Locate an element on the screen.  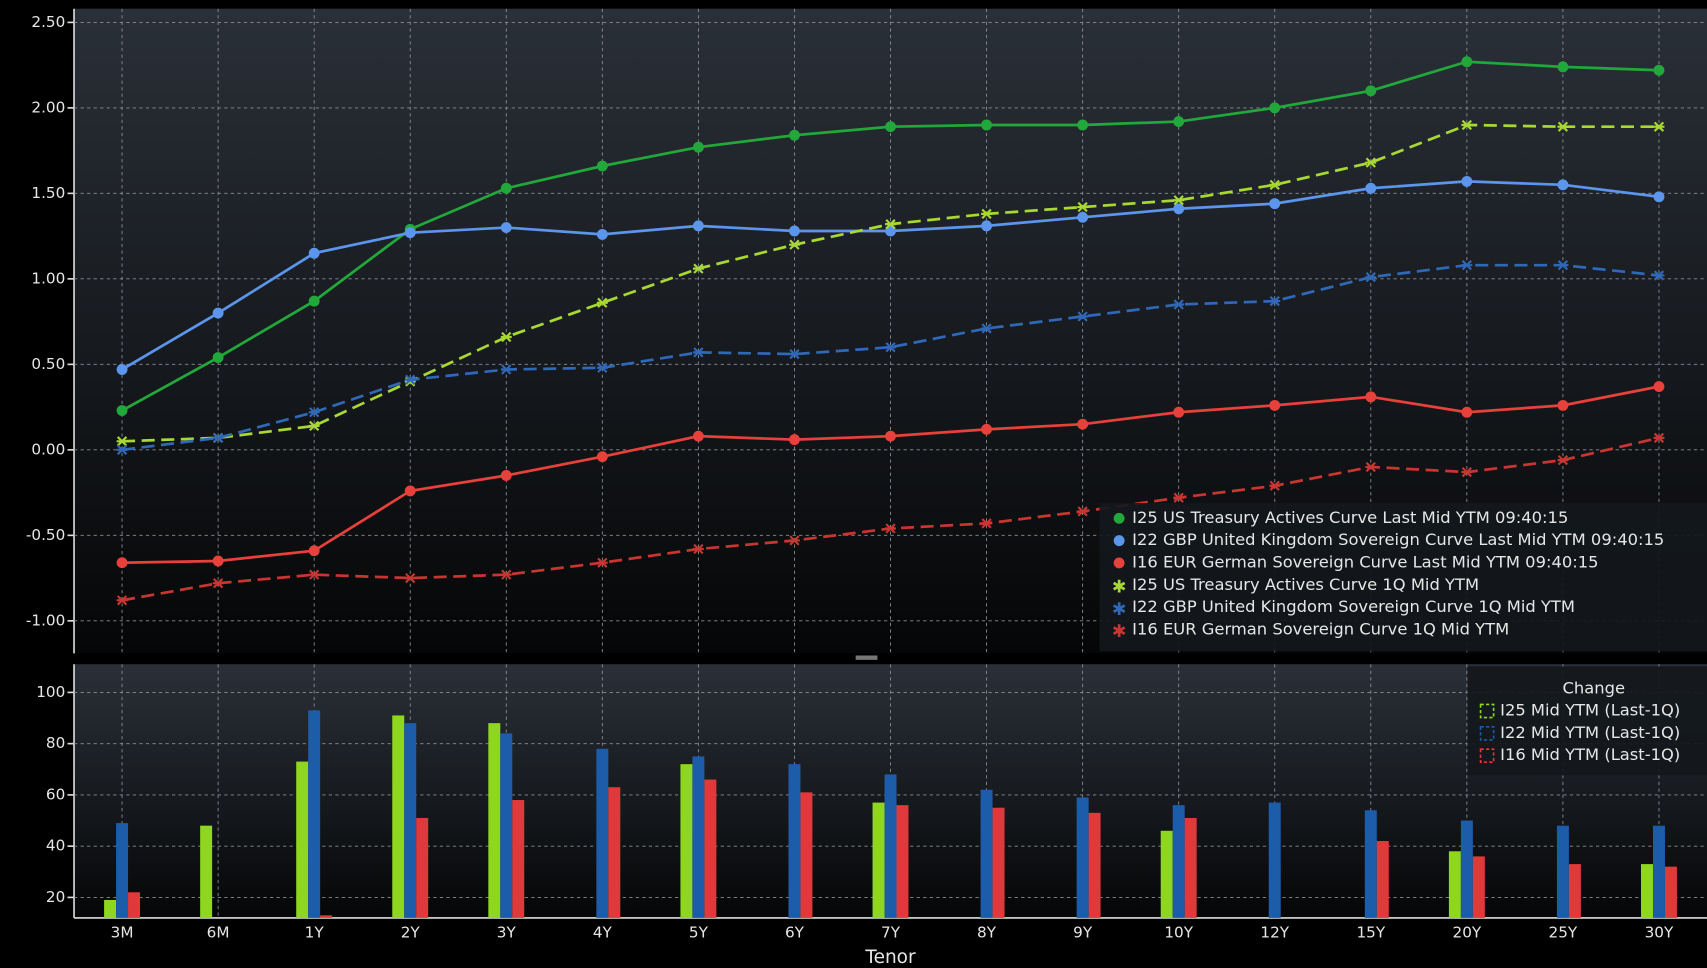
x-tick-label: 15Y is located at coordinates (1370, 933).